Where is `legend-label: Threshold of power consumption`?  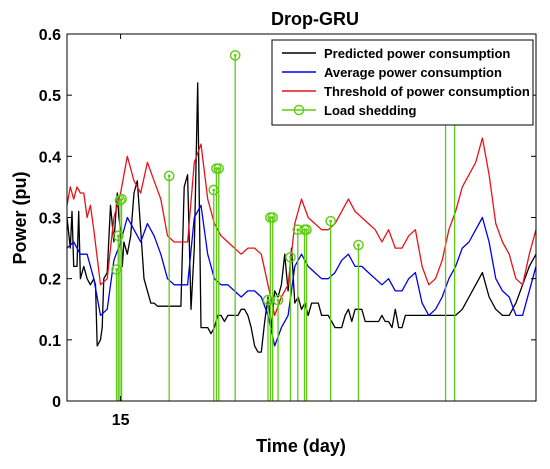
legend-label: Threshold of power consumption is located at coordinates (427, 91).